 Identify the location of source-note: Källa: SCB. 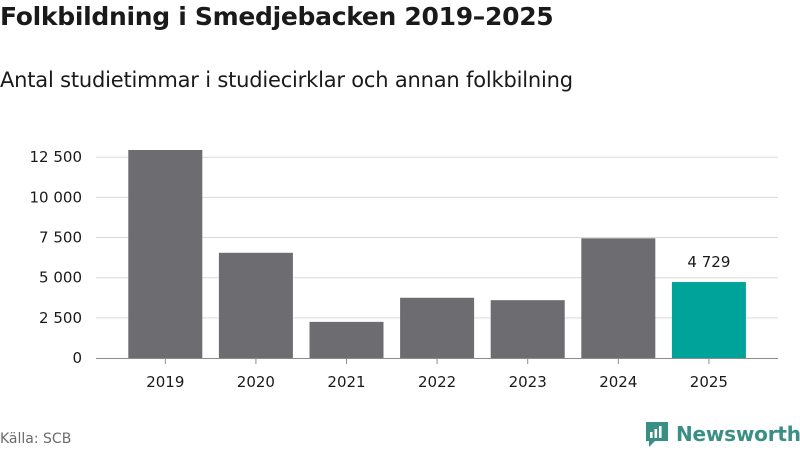
(36, 439).